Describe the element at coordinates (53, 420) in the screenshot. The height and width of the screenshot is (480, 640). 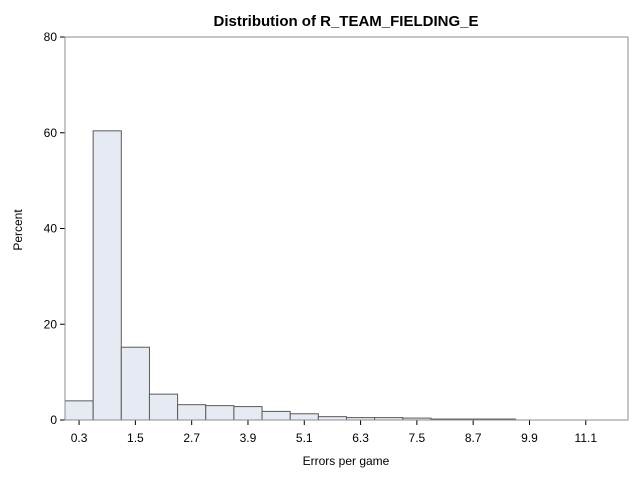
I see `y-tick-label: 0` at that location.